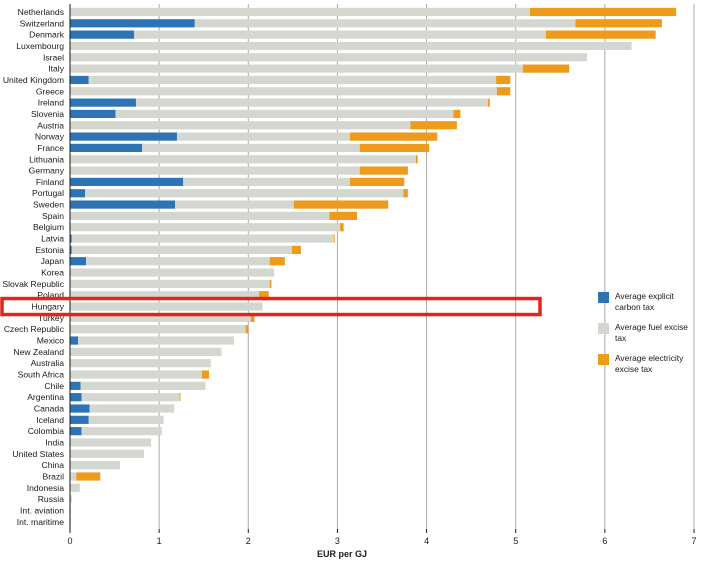 The height and width of the screenshot is (562, 702). Describe the element at coordinates (46, 431) in the screenshot. I see `country-label-colombia: Colombia` at that location.